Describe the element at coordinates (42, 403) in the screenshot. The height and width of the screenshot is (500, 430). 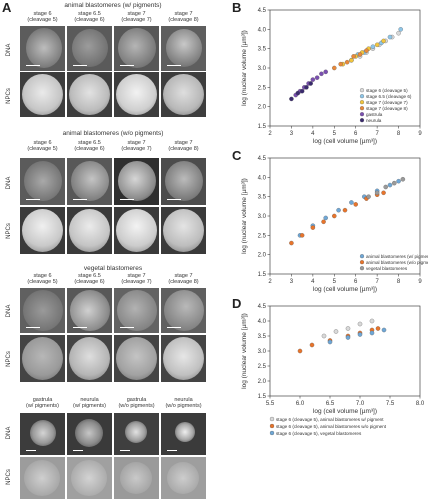
I see `stage-label: gastrula (w/ pigments)` at that location.